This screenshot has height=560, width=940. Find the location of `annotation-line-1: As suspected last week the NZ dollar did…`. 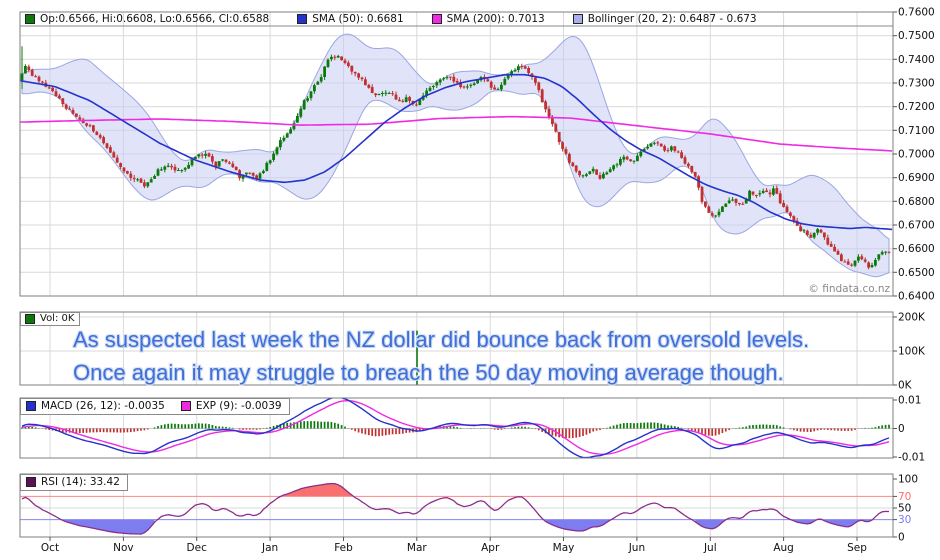

annotation-line-1: As suspected last week the NZ dollar did… is located at coordinates (441, 339).